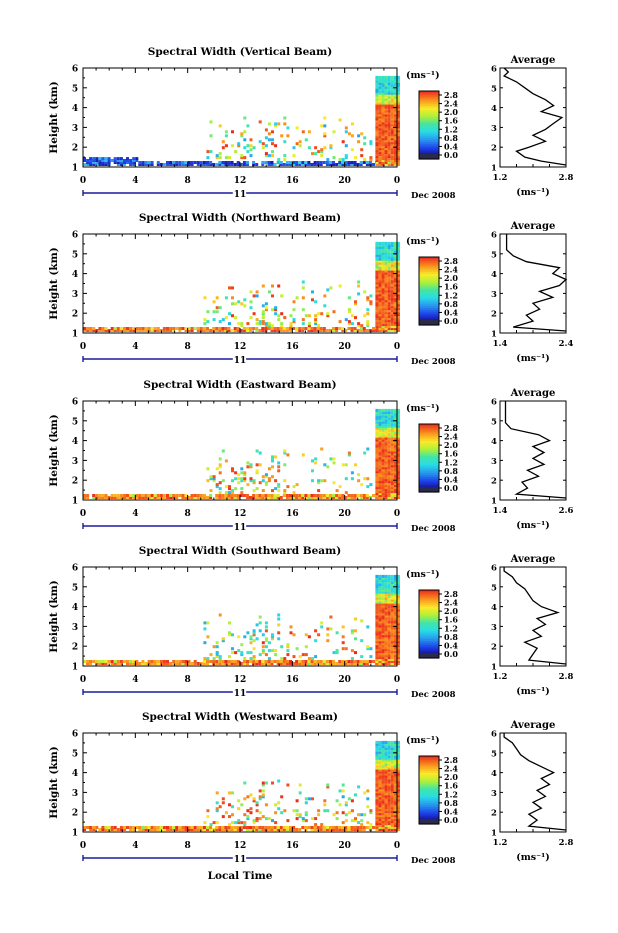 The image size is (618, 933). What do you see at coordinates (451, 454) in the screenshot?
I see `colorbar-tick-label: 1.6` at bounding box center [451, 454].